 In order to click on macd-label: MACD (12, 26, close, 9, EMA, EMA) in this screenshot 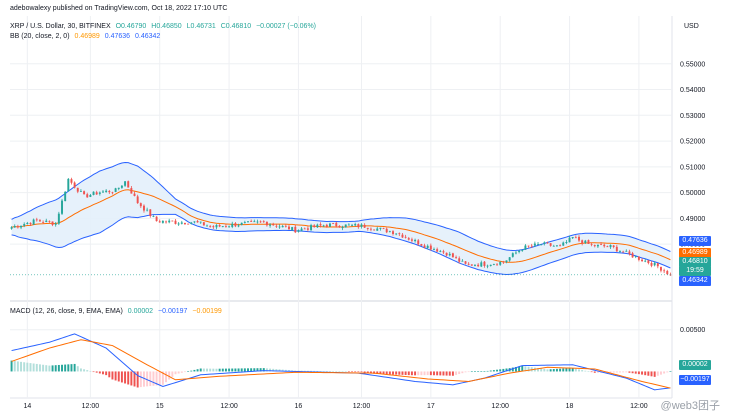, I will do `click(66, 311)`.